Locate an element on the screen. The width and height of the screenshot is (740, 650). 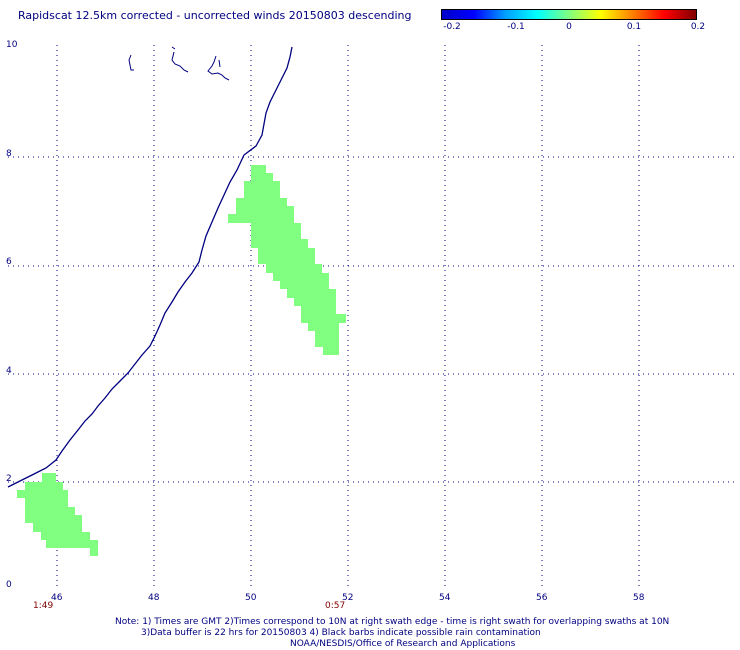
colorbar-label-min: -0.2 is located at coordinates (452, 27).